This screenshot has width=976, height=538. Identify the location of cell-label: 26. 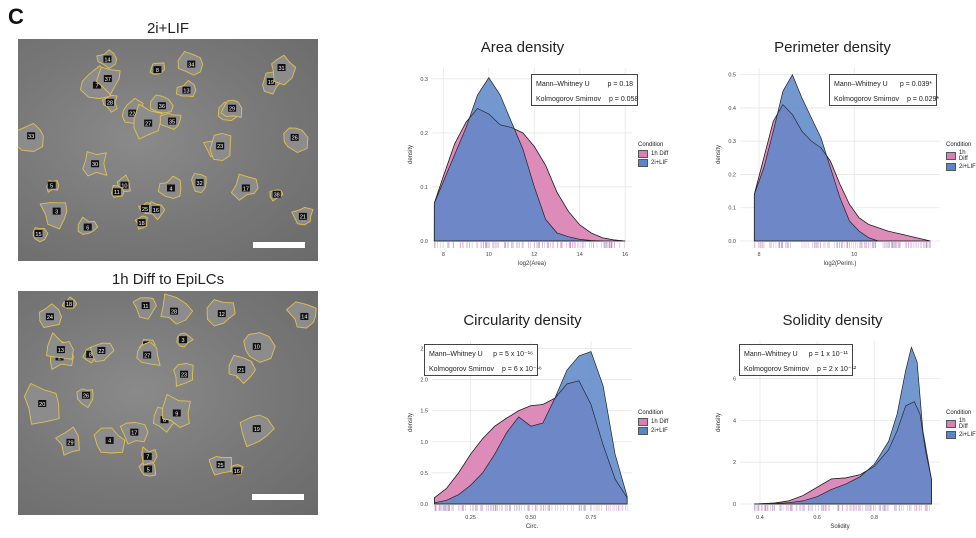
(295, 139).